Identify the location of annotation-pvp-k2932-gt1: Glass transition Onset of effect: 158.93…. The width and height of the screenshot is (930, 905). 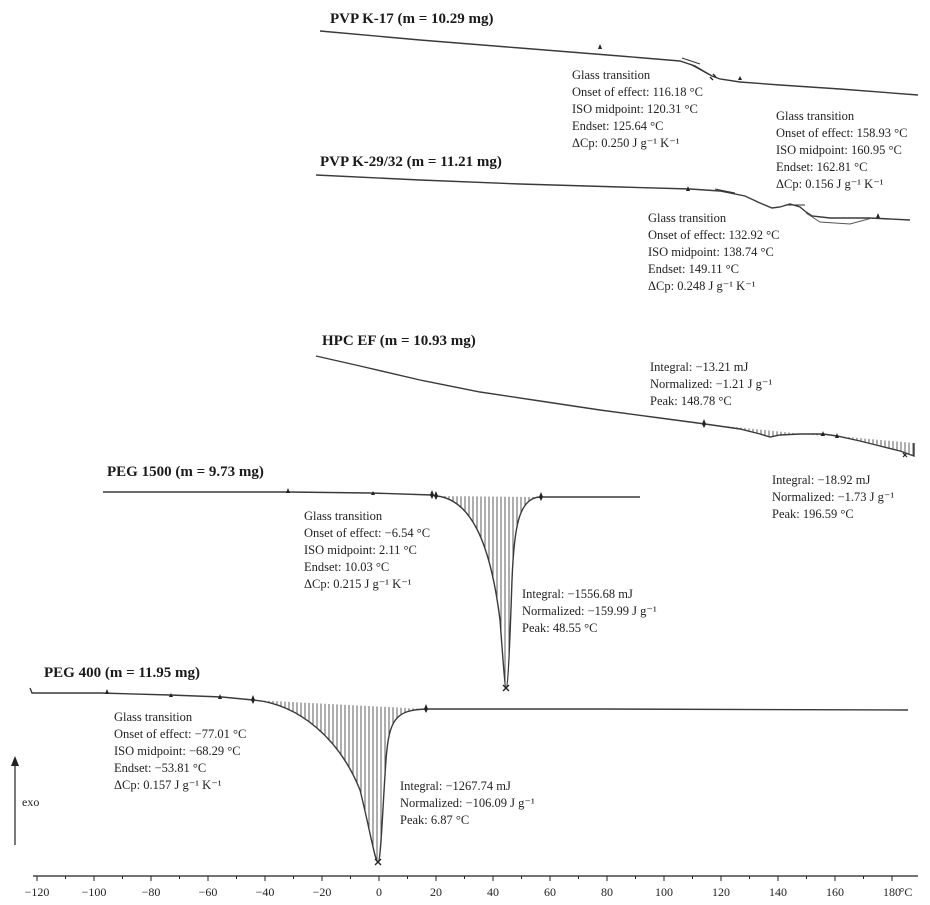
(843, 150).